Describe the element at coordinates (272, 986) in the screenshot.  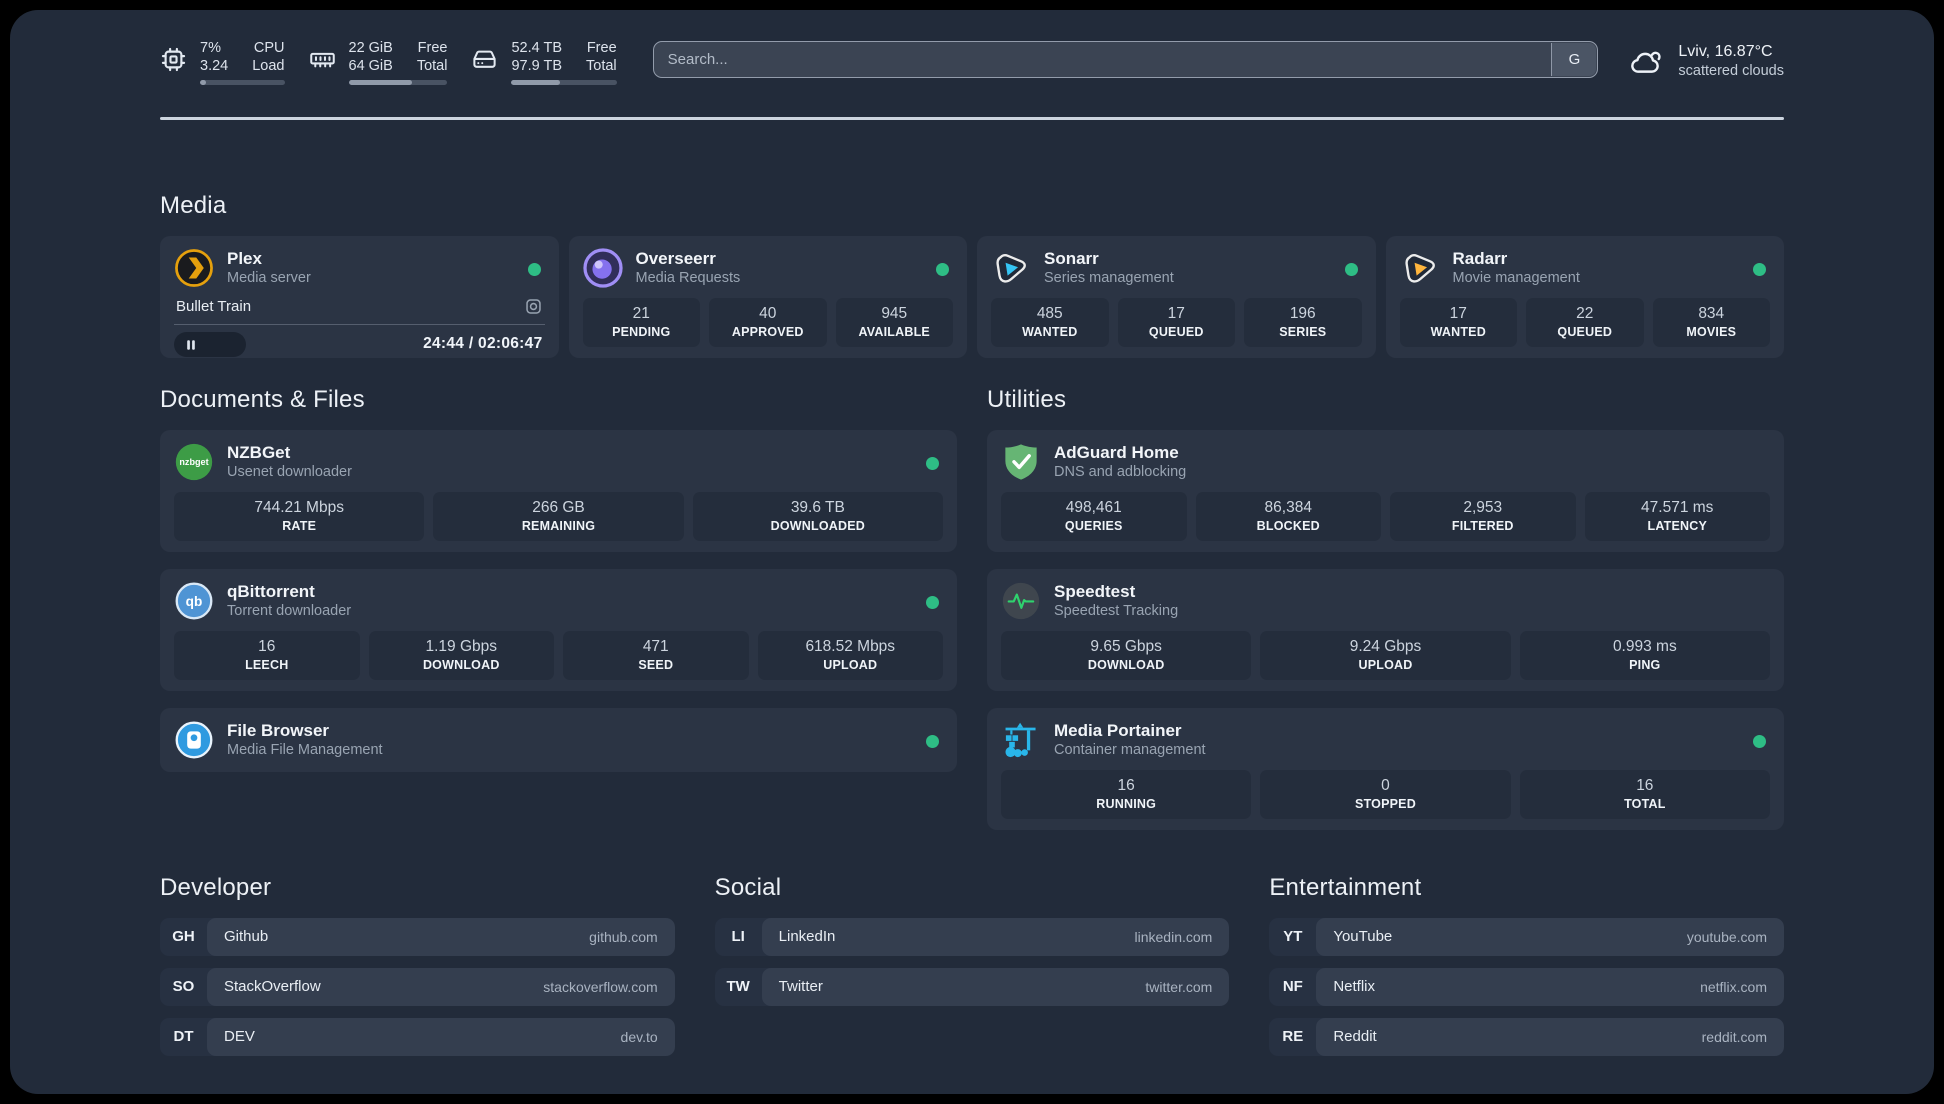
I see `bookmark-name: StackOverflow` at that location.